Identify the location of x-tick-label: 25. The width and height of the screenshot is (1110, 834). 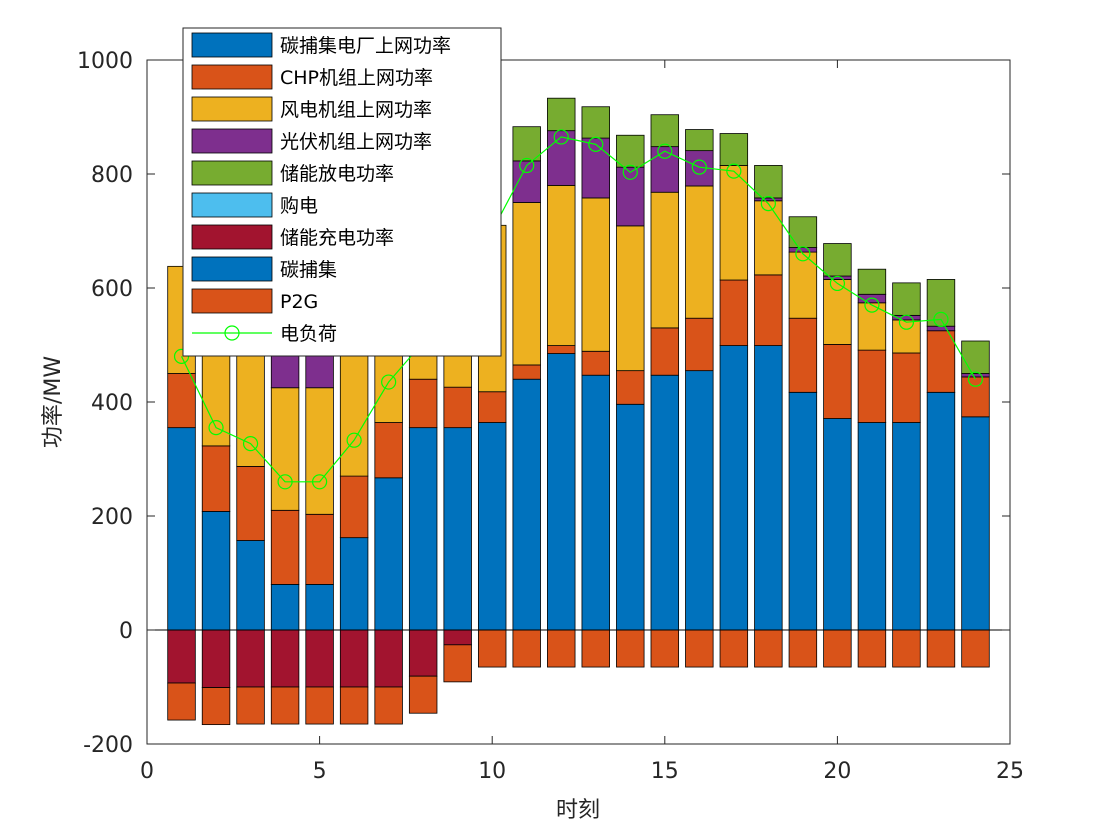
(1010, 771).